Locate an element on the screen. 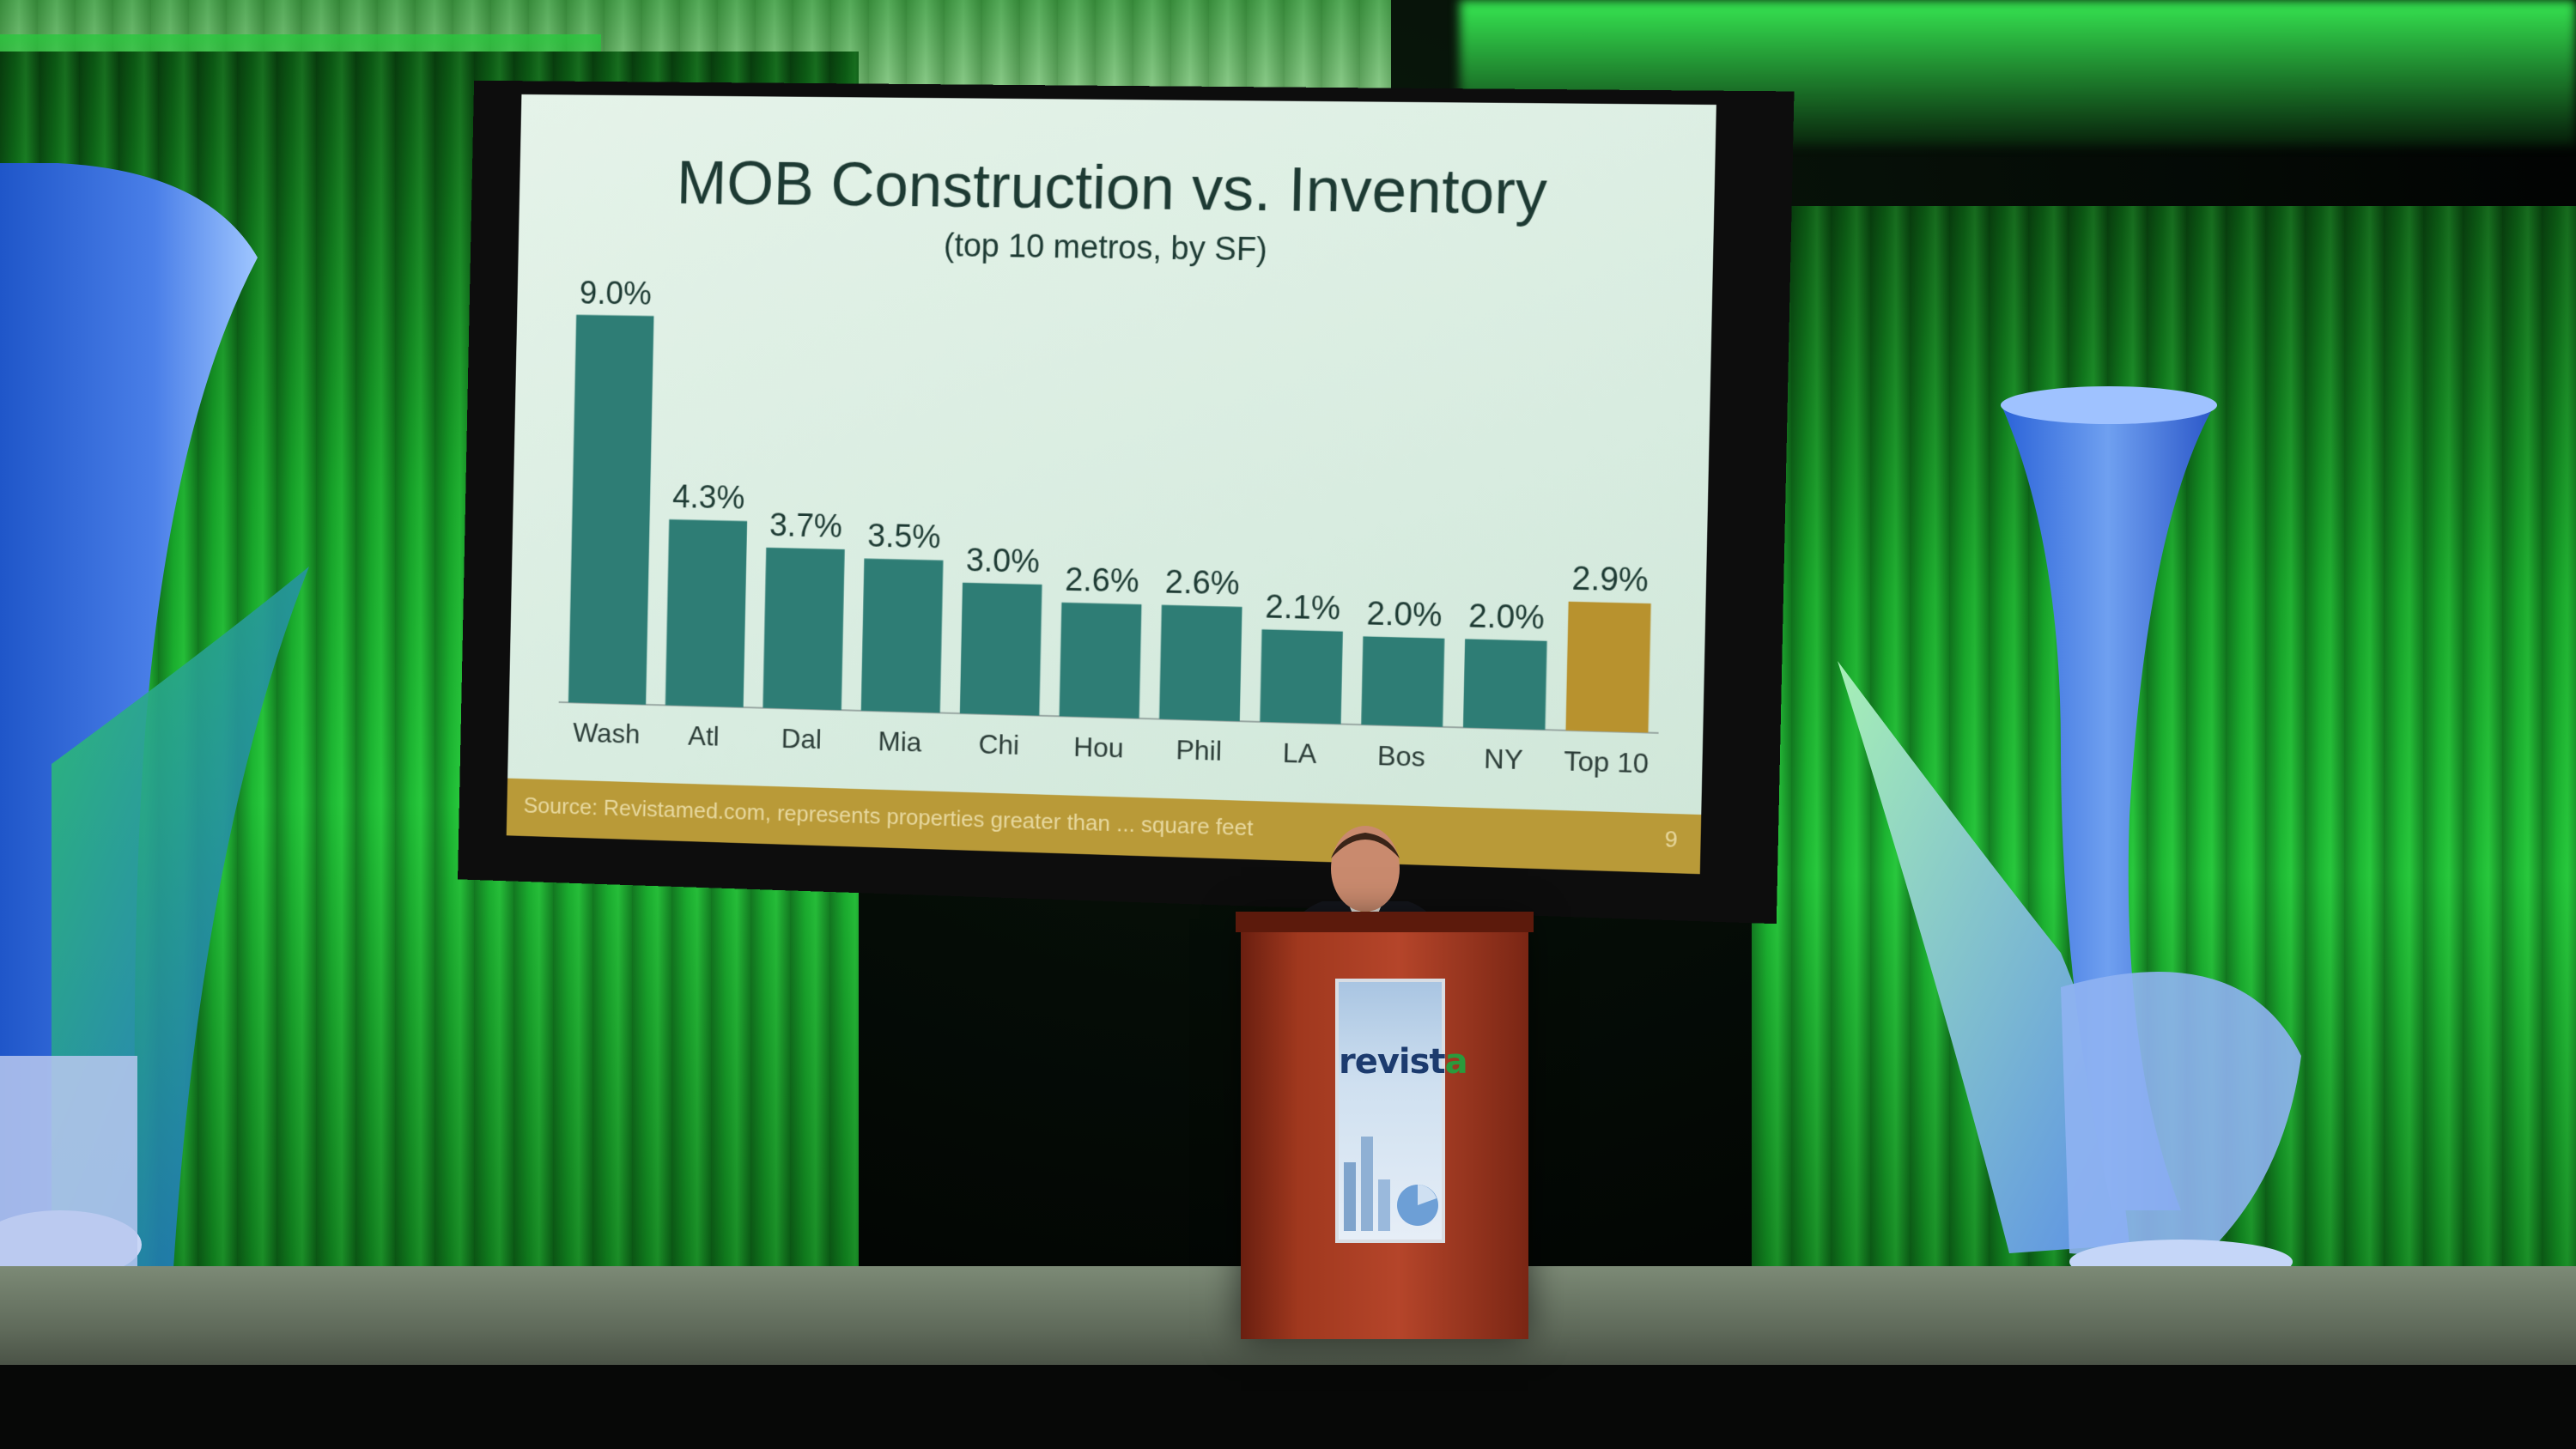 The image size is (2576, 1449). bar-ny is located at coordinates (1505, 684).